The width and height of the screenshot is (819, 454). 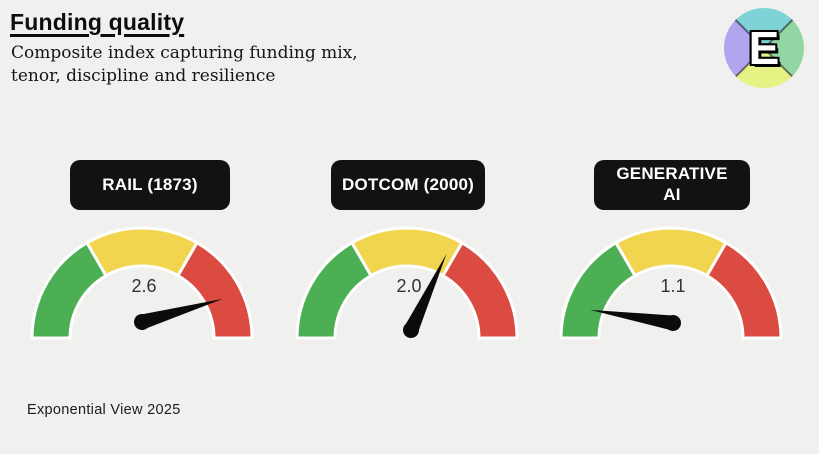 I want to click on gauge-label-dotcom: DOTCOM (2000), so click(x=408, y=185).